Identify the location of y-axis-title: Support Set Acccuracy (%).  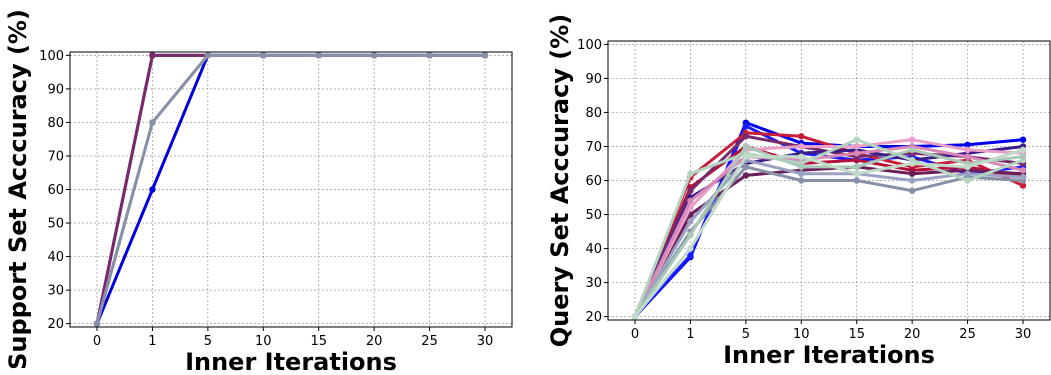
(18, 189).